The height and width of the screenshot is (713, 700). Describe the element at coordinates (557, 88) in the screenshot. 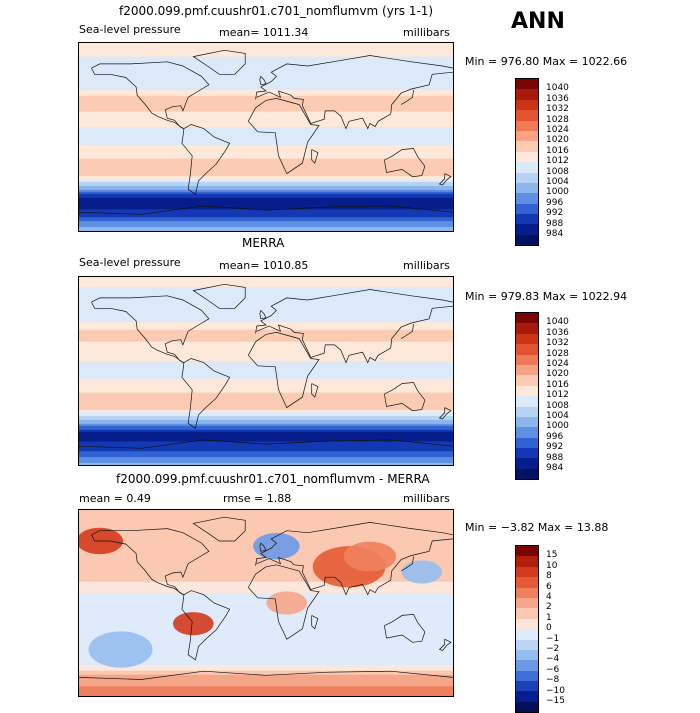

I see `colorbar-tick-label: 1040` at that location.